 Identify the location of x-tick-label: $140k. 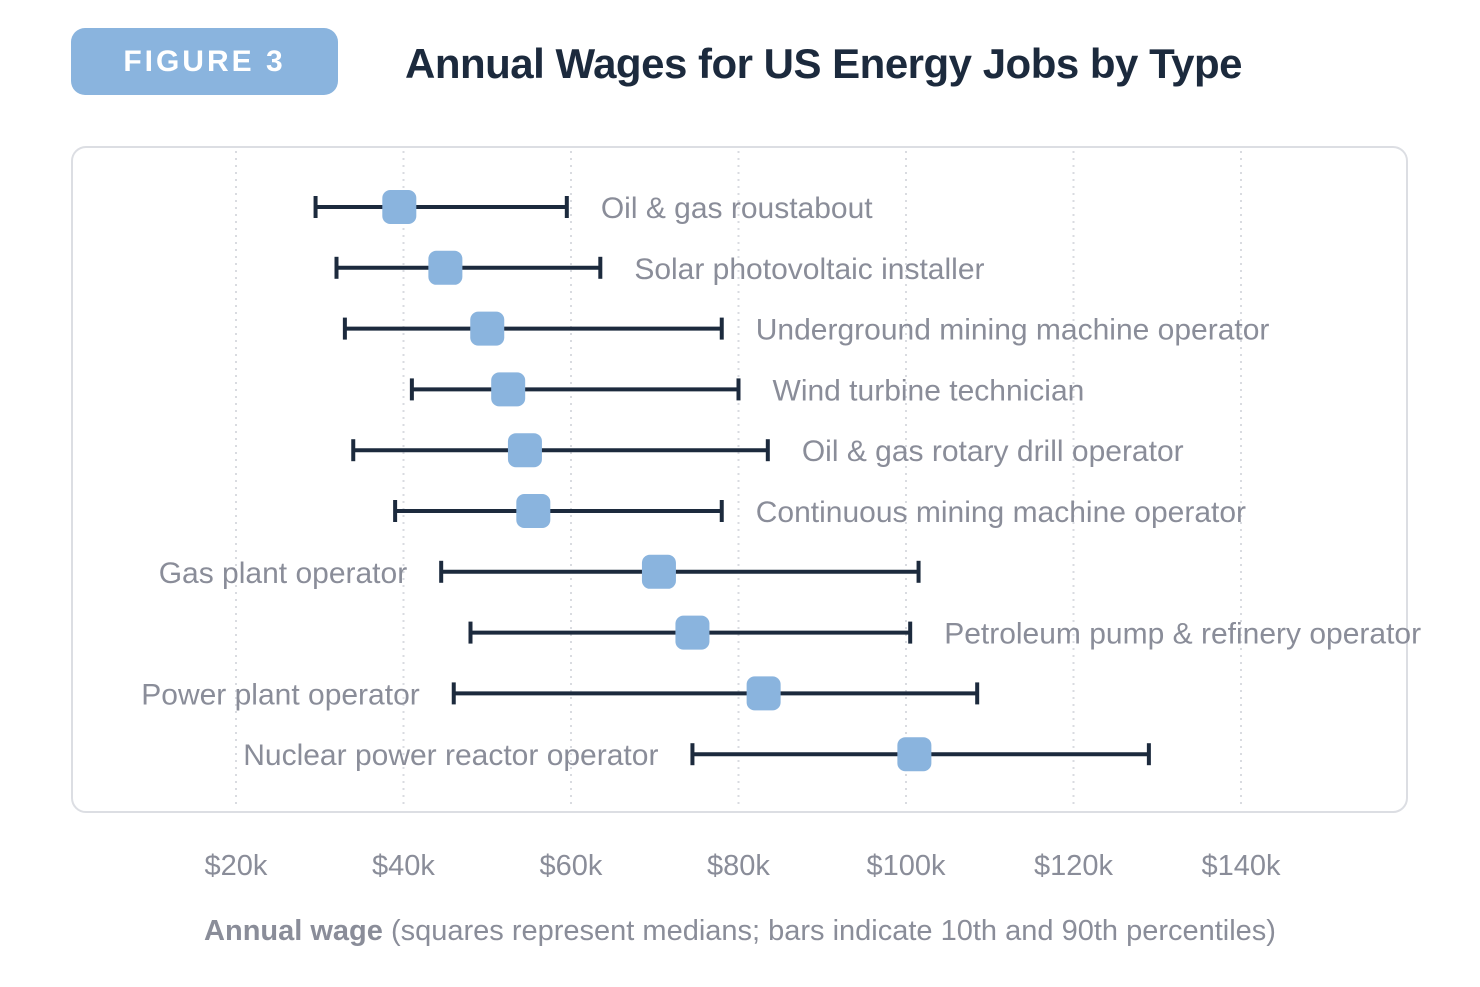
(1241, 866).